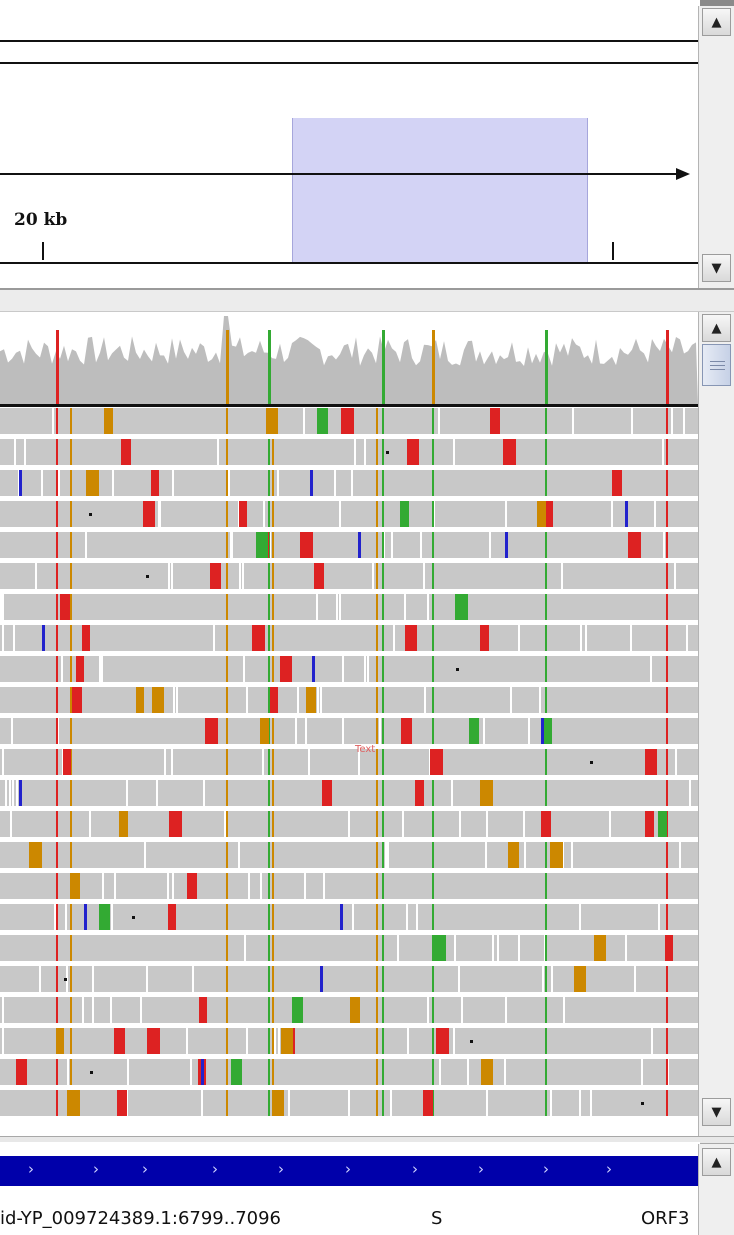 This screenshot has width=734, height=1235. What do you see at coordinates (716, 365) in the screenshot?
I see `scroll-thumb` at bounding box center [716, 365].